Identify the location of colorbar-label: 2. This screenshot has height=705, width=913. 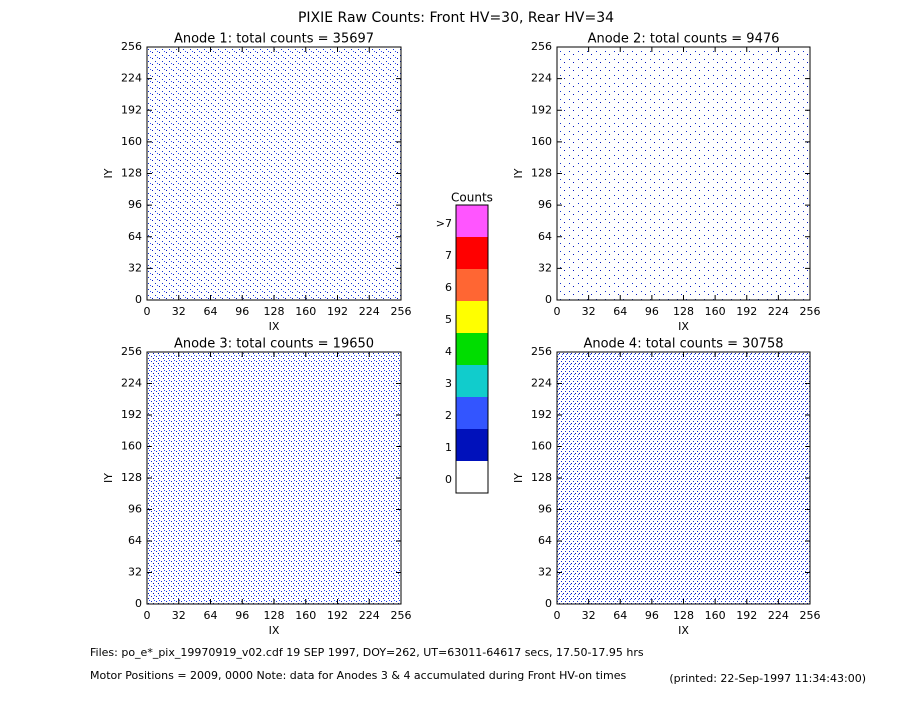
(448, 415).